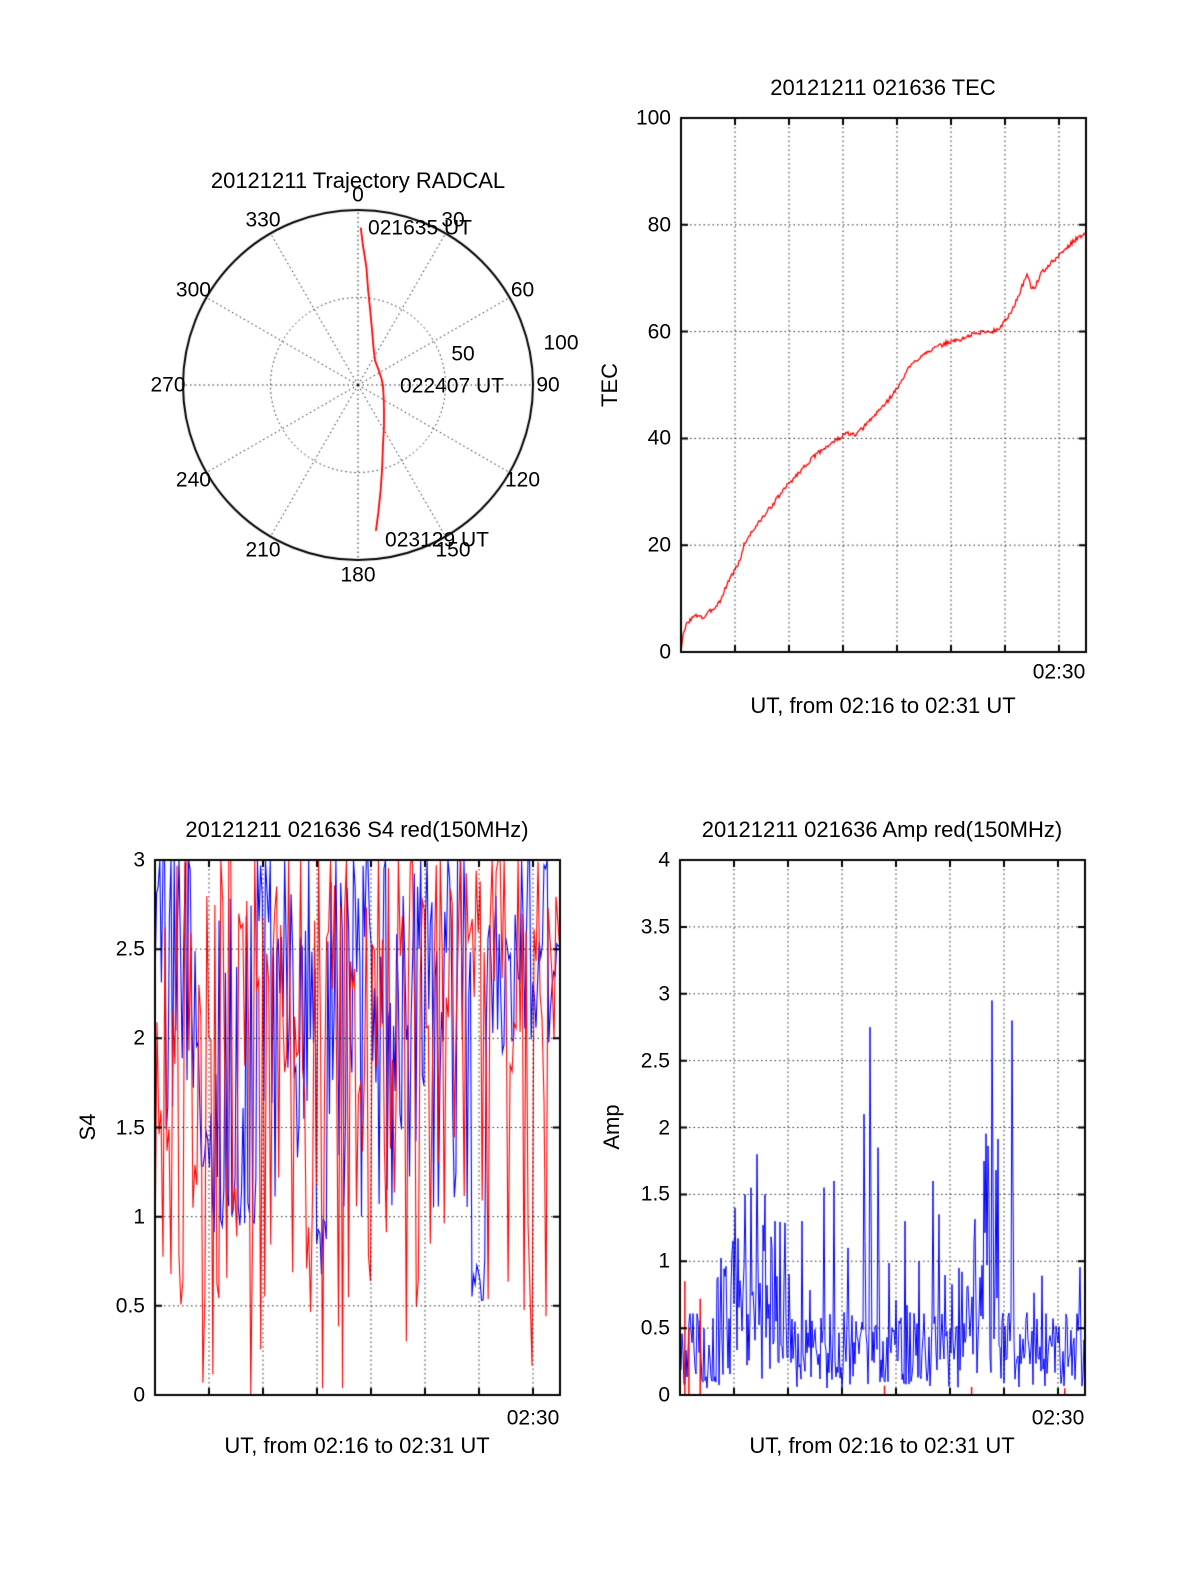  Describe the element at coordinates (664, 1395) in the screenshot. I see `amp-y-tick-label: 0` at that location.